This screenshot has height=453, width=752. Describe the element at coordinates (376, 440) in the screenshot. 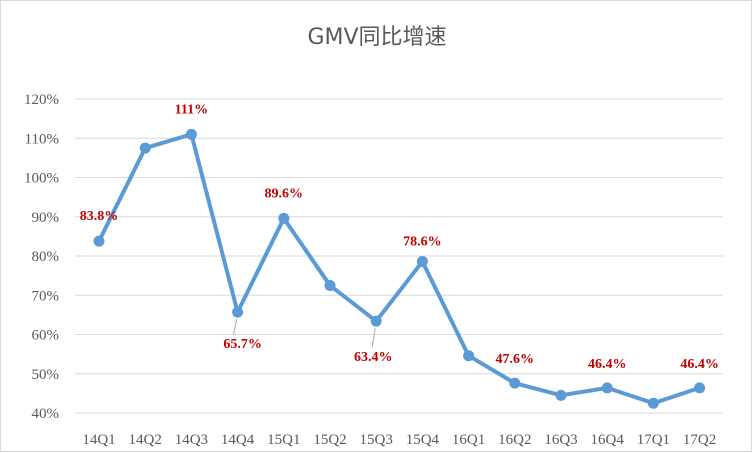

I see `x-tick-label: 15Q3` at that location.